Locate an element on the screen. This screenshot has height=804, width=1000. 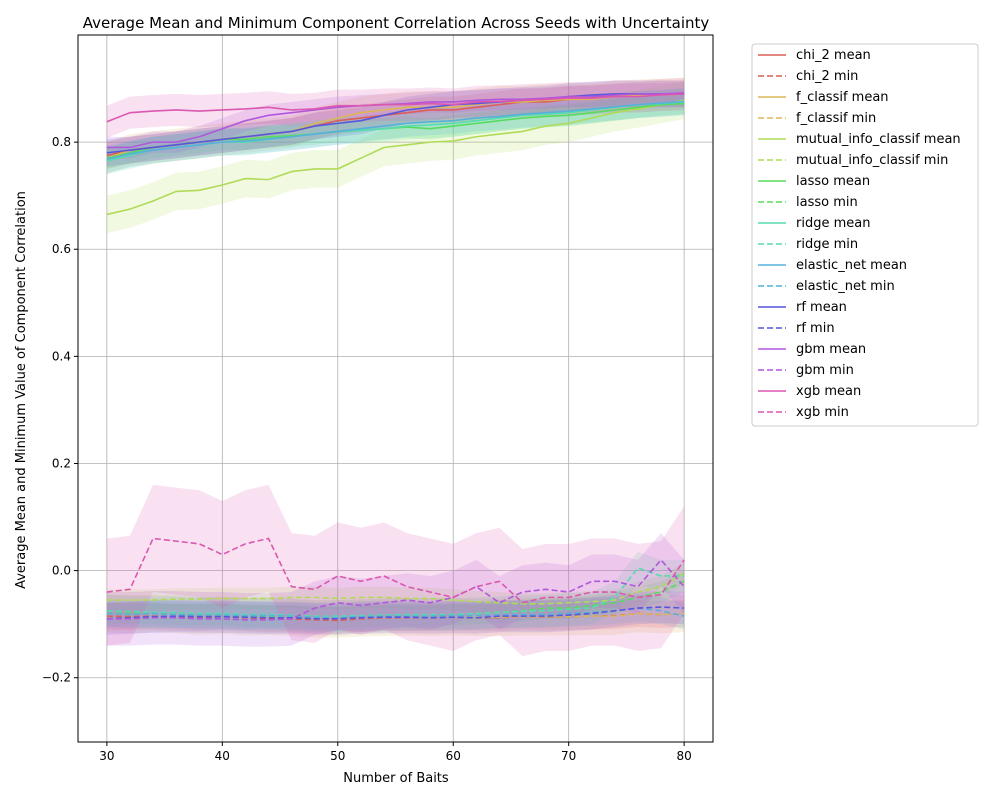
legend-frame is located at coordinates (865, 235).